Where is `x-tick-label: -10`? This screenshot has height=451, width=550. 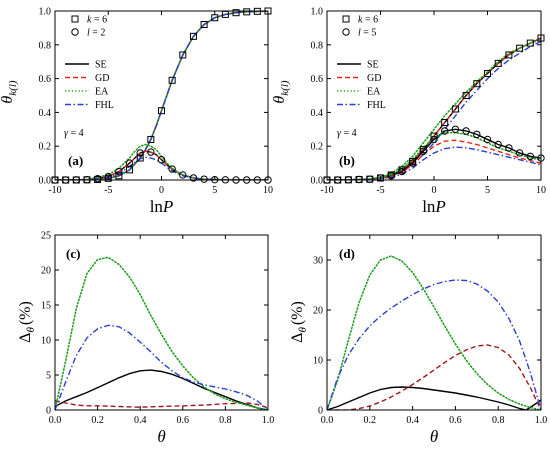
x-tick-label: -10 is located at coordinates (54, 190).